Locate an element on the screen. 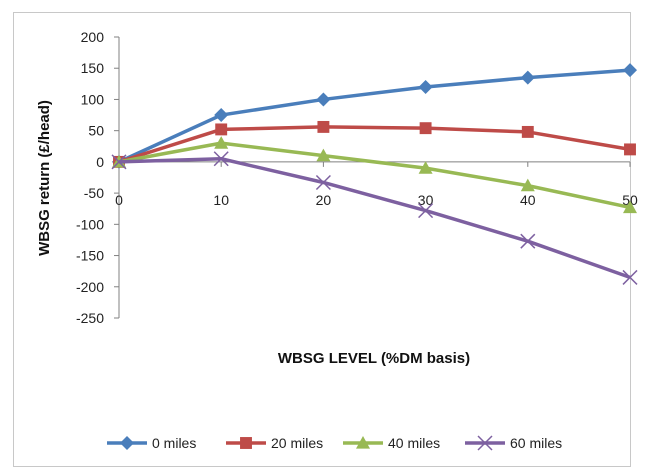 The image size is (648, 469). x-tick-label: 0 is located at coordinates (119, 200).